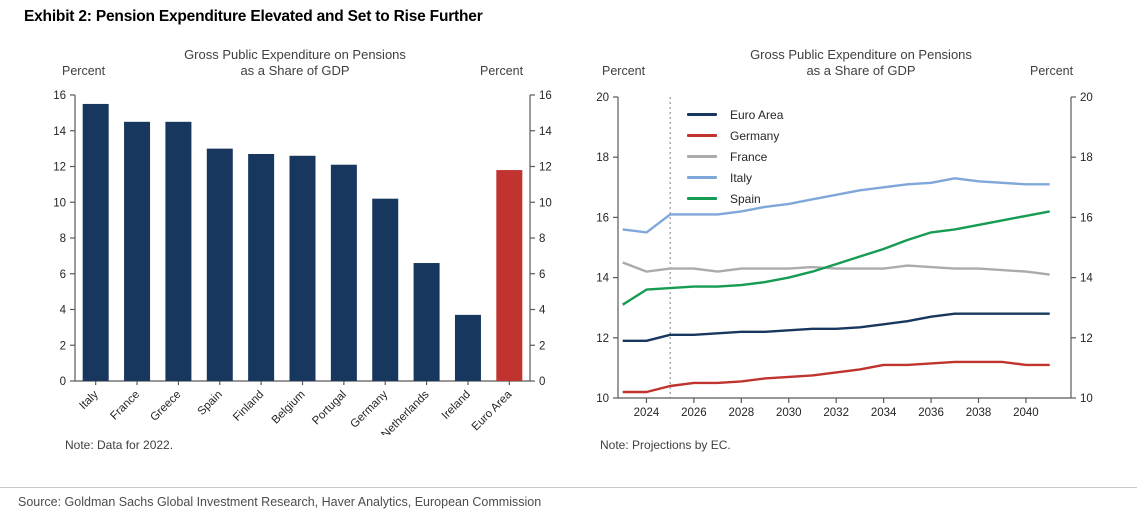 This screenshot has width=1137, height=525. What do you see at coordinates (492, 410) in the screenshot?
I see `category-label-euro-area: Euro Area` at bounding box center [492, 410].